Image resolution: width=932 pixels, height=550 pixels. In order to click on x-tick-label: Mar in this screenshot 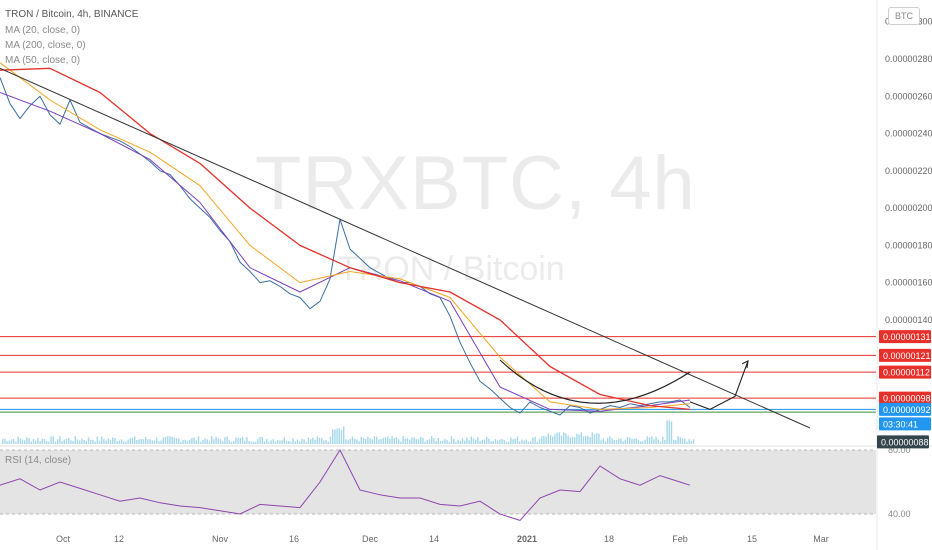, I will do `click(821, 539)`.